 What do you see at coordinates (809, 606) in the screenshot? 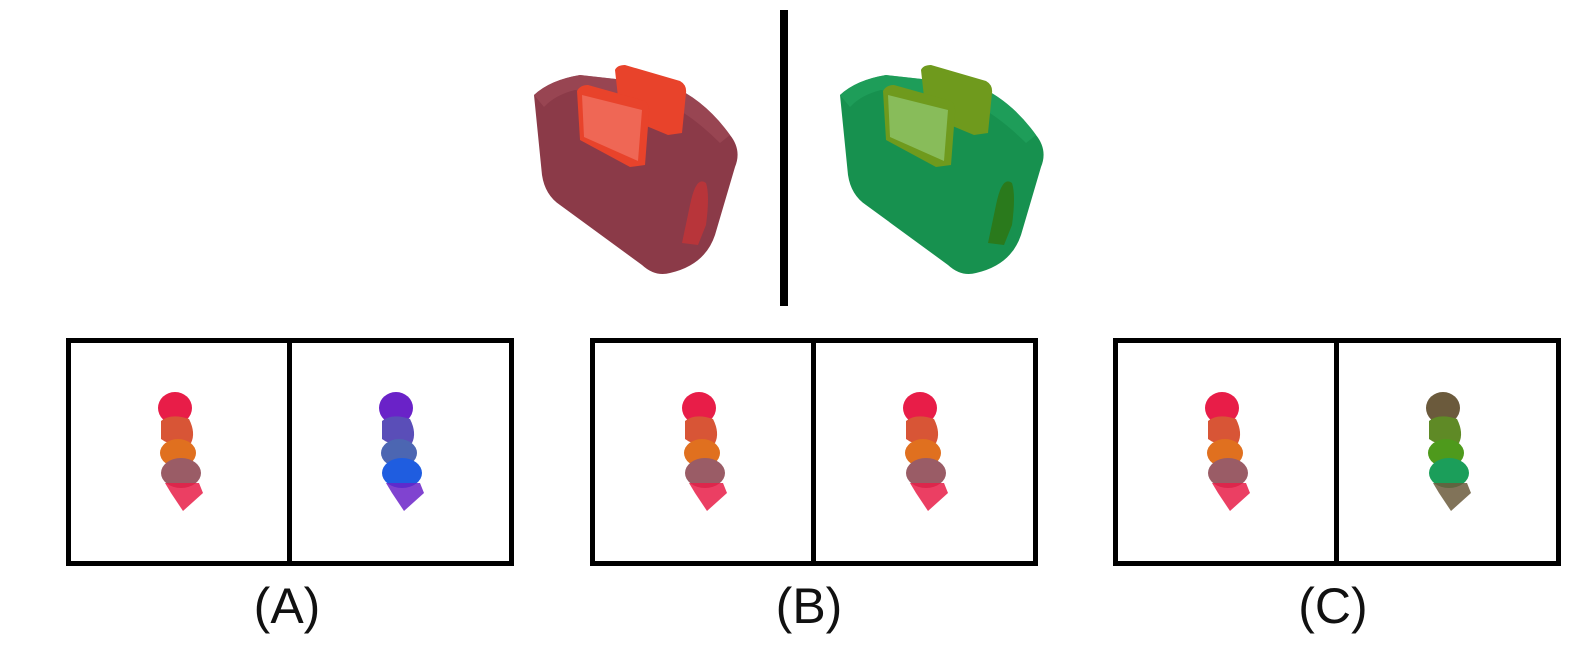
I see `option-b-label: (B)` at bounding box center [809, 606].